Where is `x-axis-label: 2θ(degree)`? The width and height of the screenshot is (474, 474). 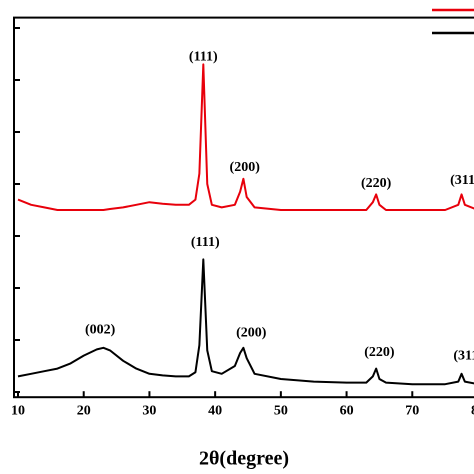 x-axis-label: 2θ(degree) is located at coordinates (244, 459).